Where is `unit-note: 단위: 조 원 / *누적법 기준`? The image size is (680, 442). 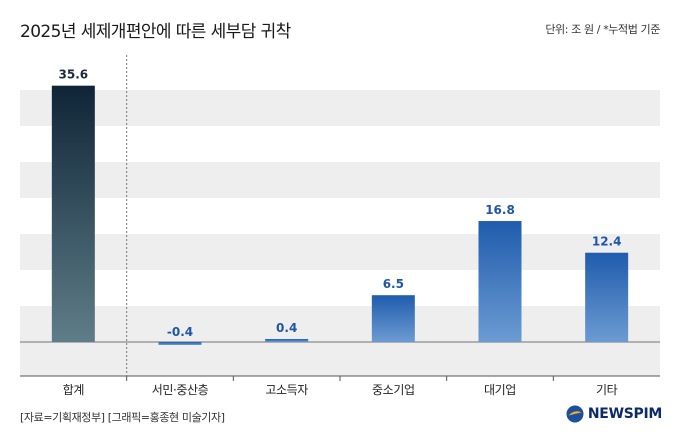
unit-note: 단위: 조 원 / *누적법 기준 is located at coordinates (602, 29).